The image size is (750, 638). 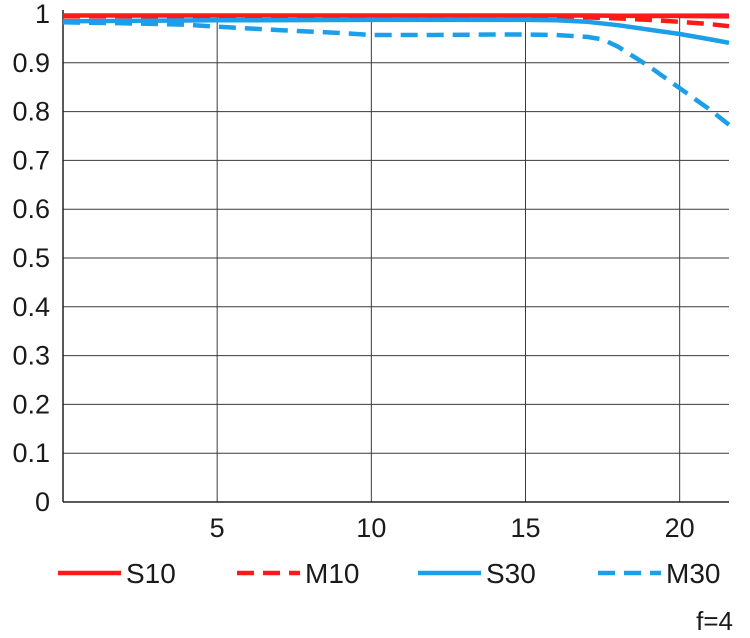 What do you see at coordinates (693, 573) in the screenshot?
I see `legend-label-m30: M30` at bounding box center [693, 573].